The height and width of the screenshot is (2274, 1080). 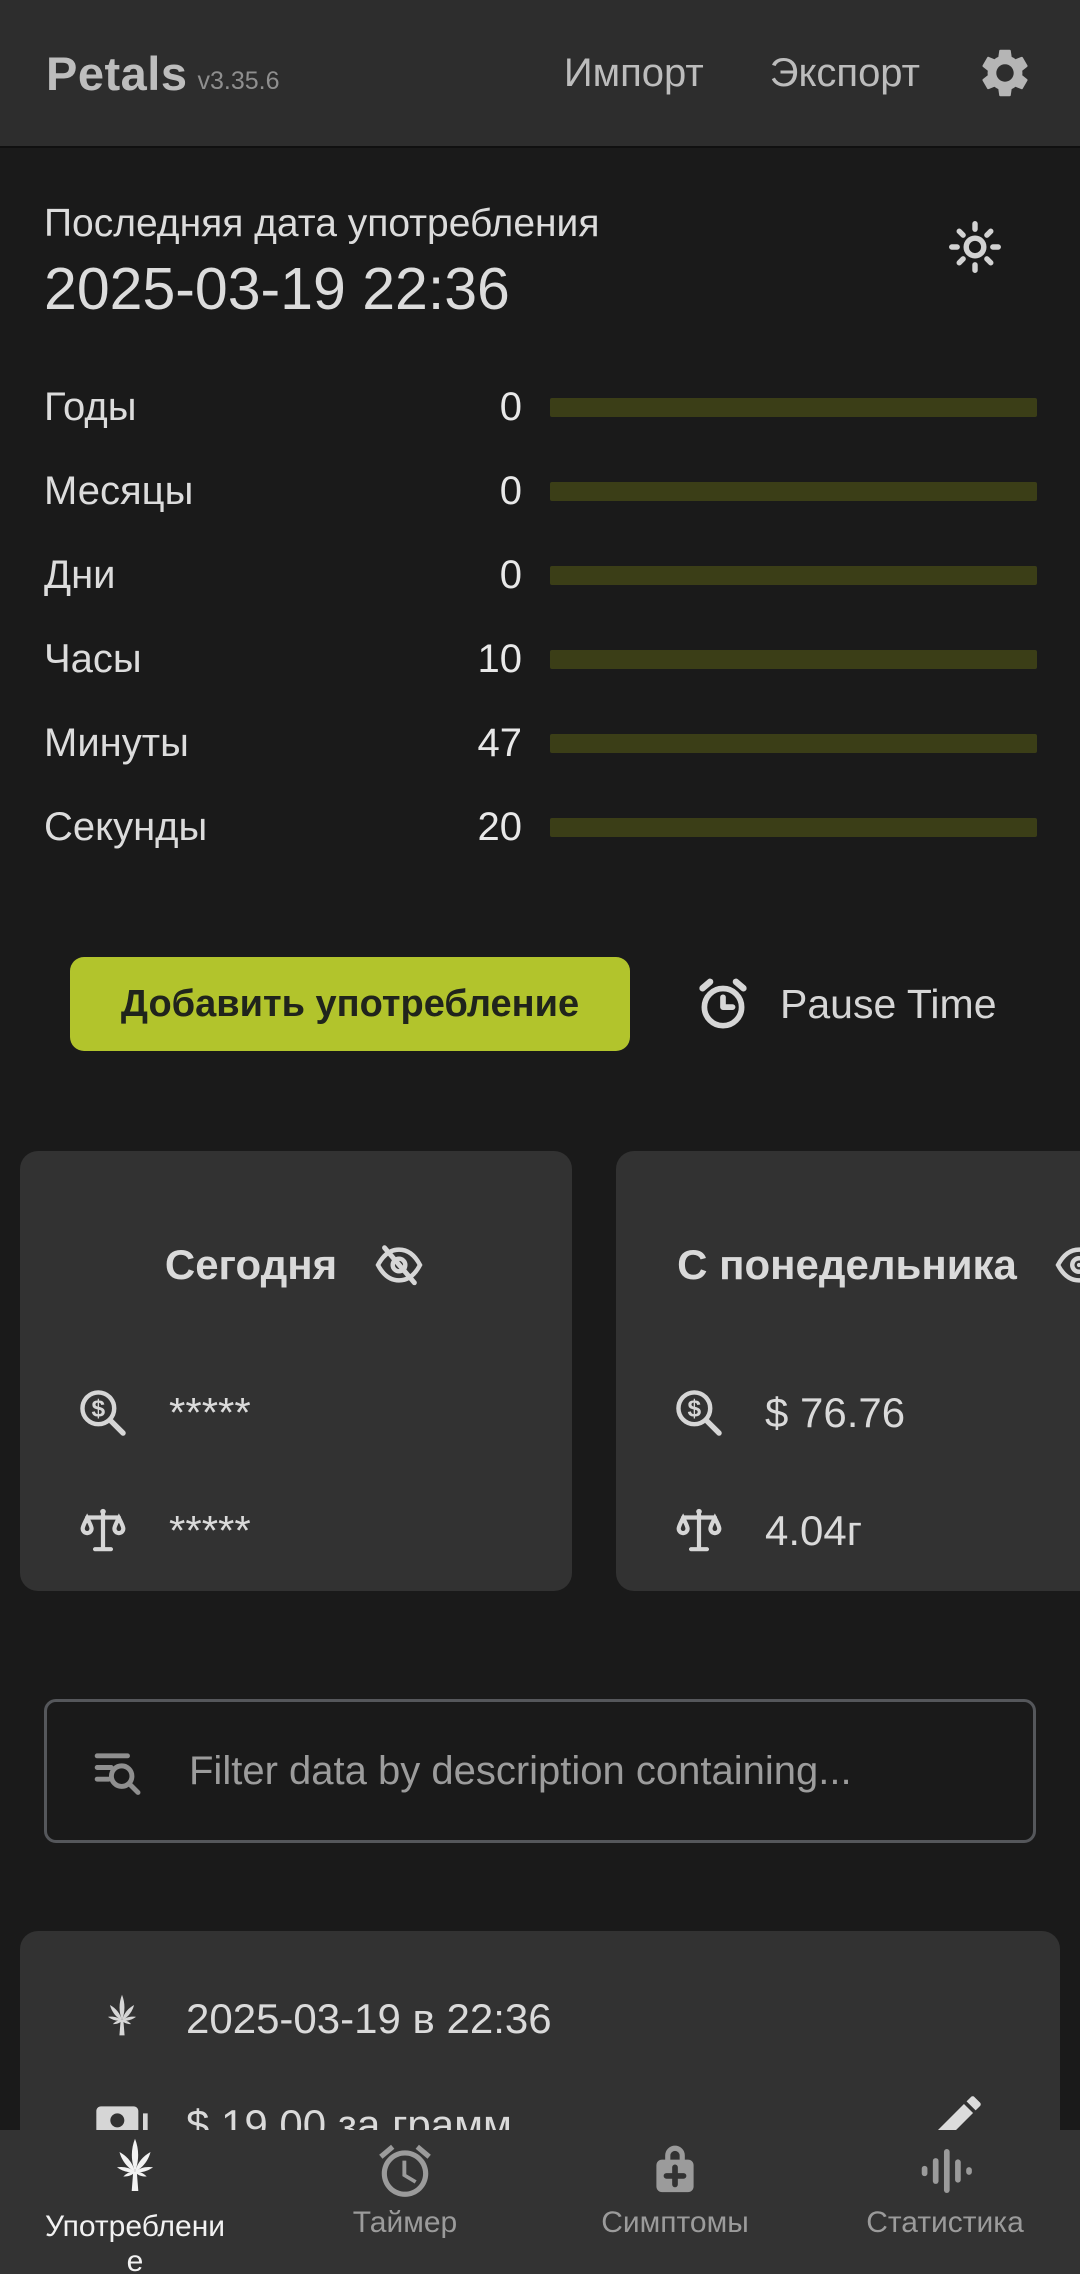 I want to click on card-today: Сегодня $ *****, so click(x=296, y=1371).